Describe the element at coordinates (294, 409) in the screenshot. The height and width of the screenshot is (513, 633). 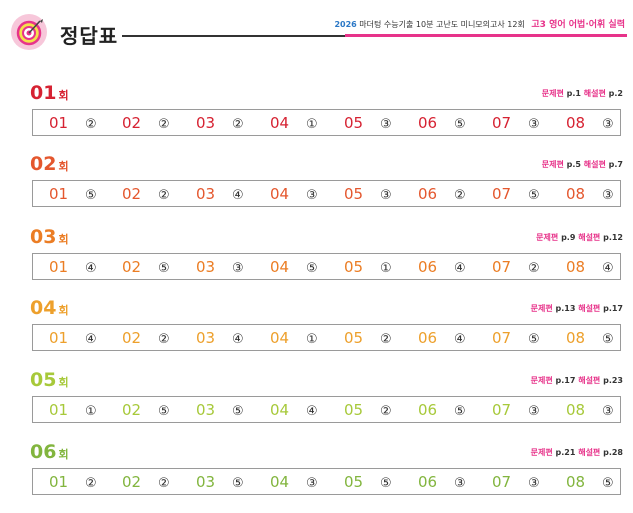
I see `answer-item: 04 ④` at that location.